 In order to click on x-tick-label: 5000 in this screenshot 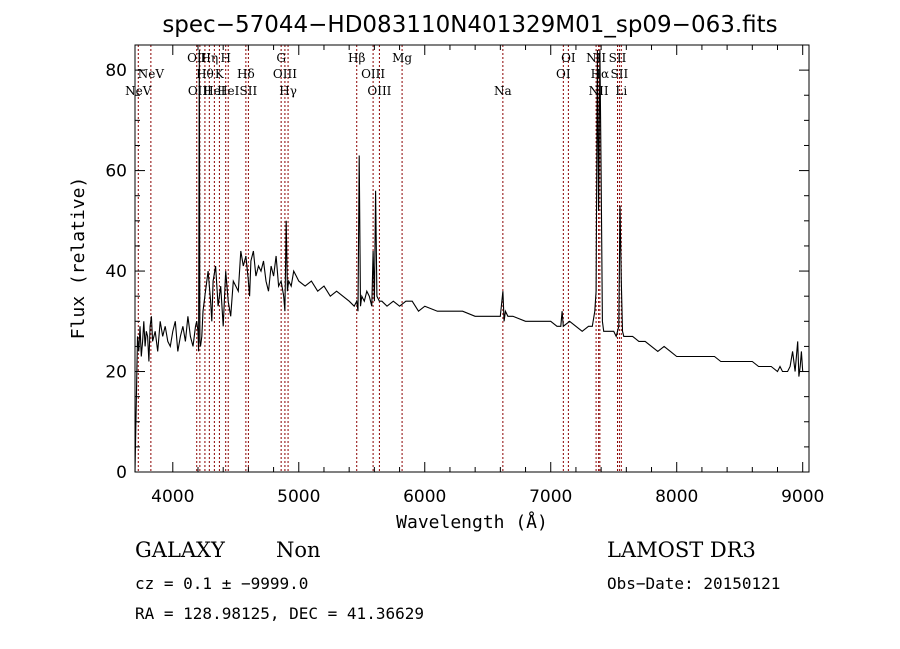, I will do `click(298, 497)`.